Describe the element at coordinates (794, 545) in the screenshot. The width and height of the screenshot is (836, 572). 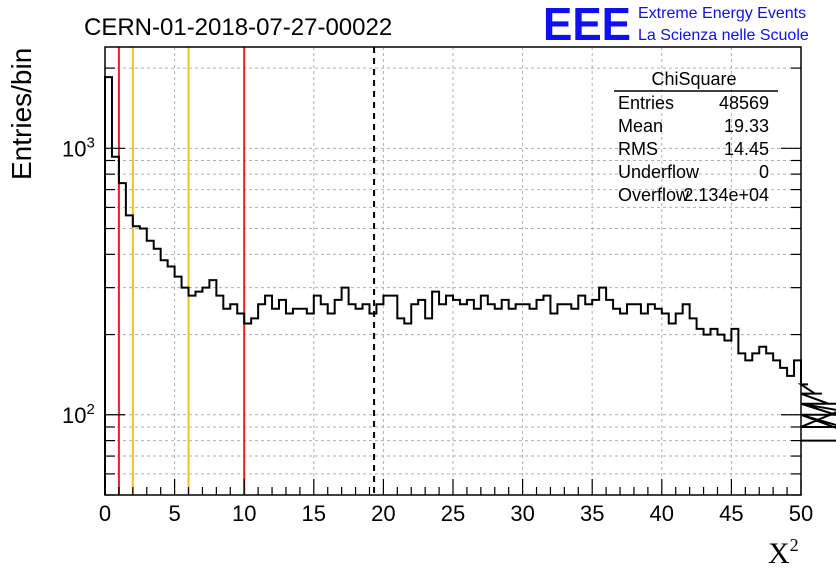
I see `x-axis-label-superscript: 2` at that location.